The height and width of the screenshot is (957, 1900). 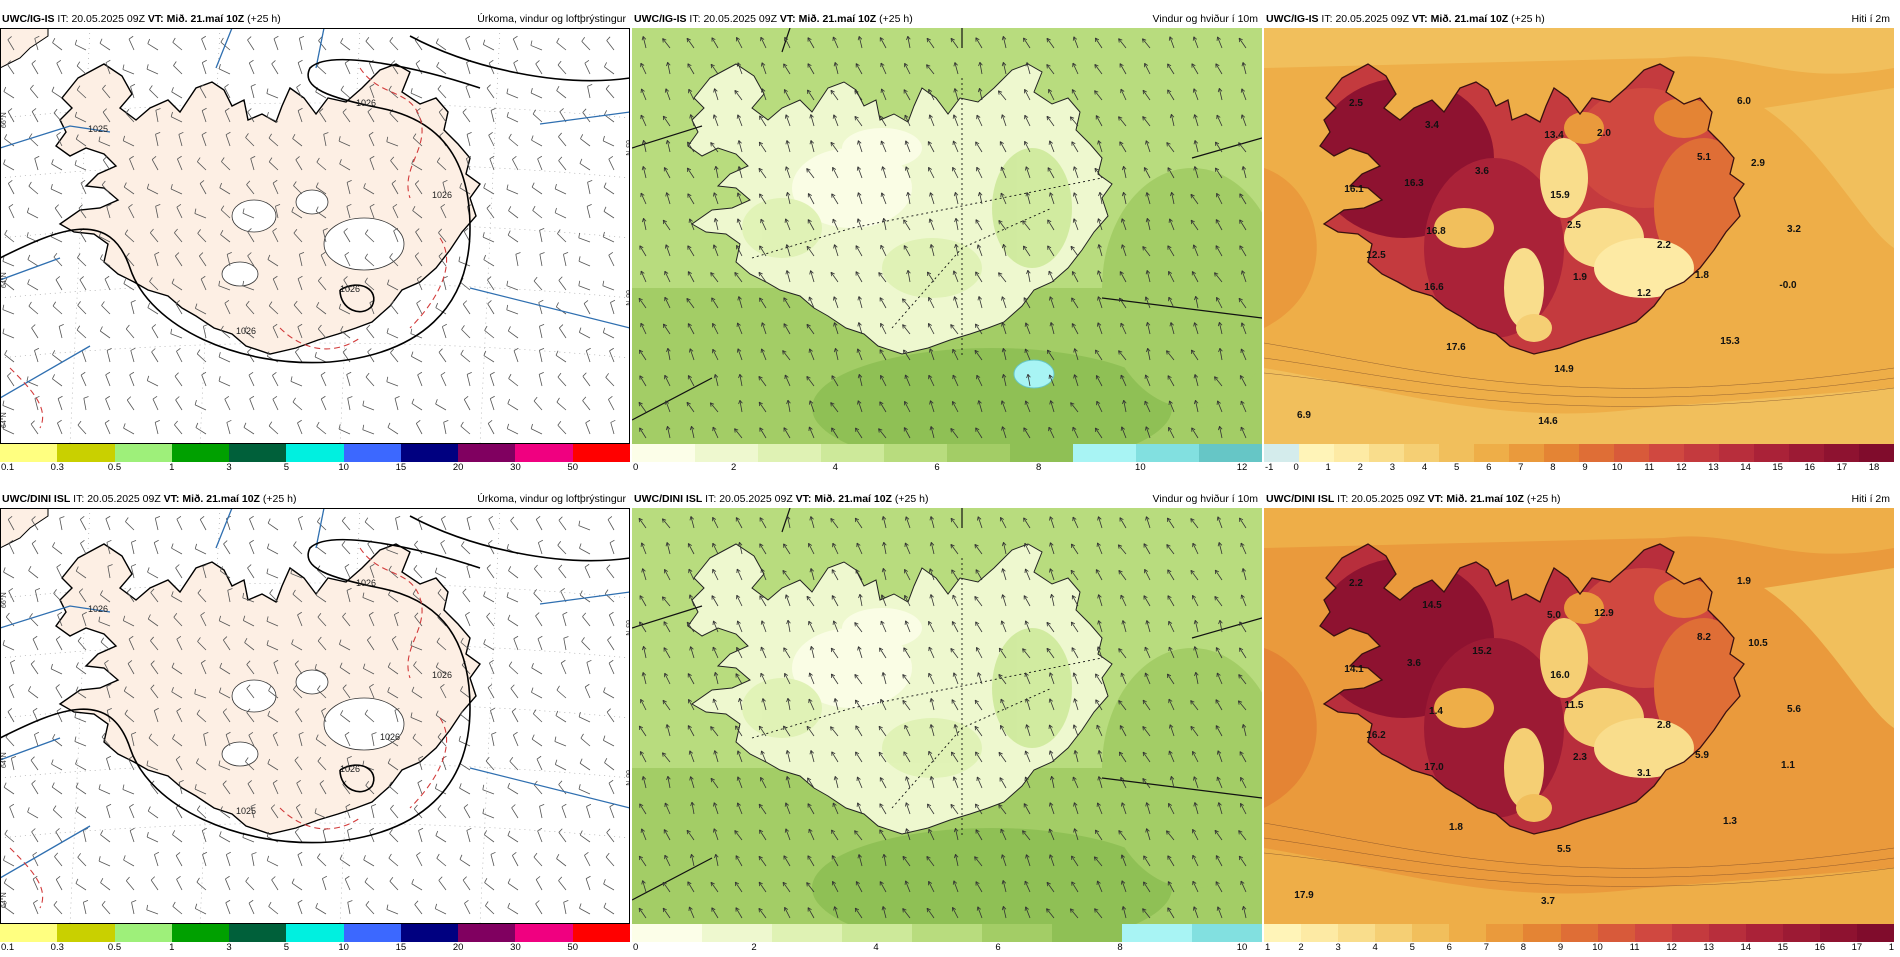 What do you see at coordinates (1580, 757) in the screenshot?
I see `temperature-value-label: 2.3` at bounding box center [1580, 757].